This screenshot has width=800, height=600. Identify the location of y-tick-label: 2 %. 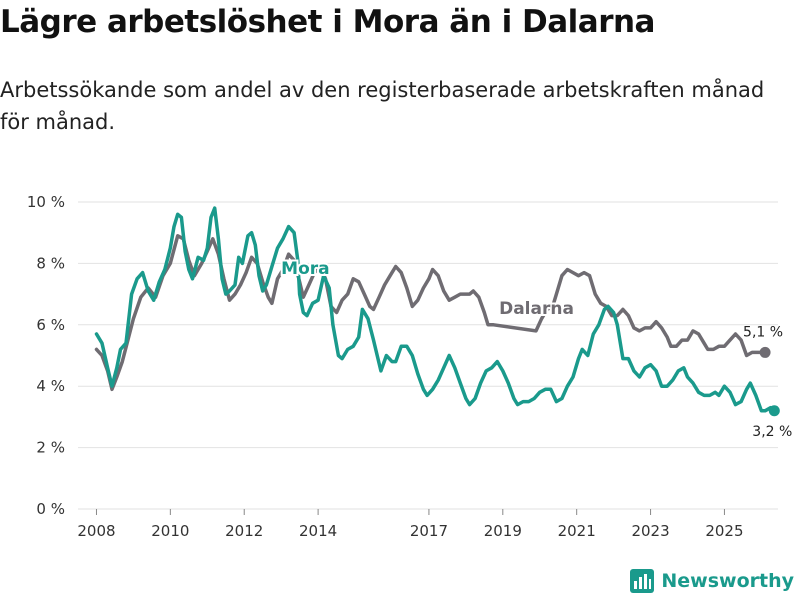
(50, 448).